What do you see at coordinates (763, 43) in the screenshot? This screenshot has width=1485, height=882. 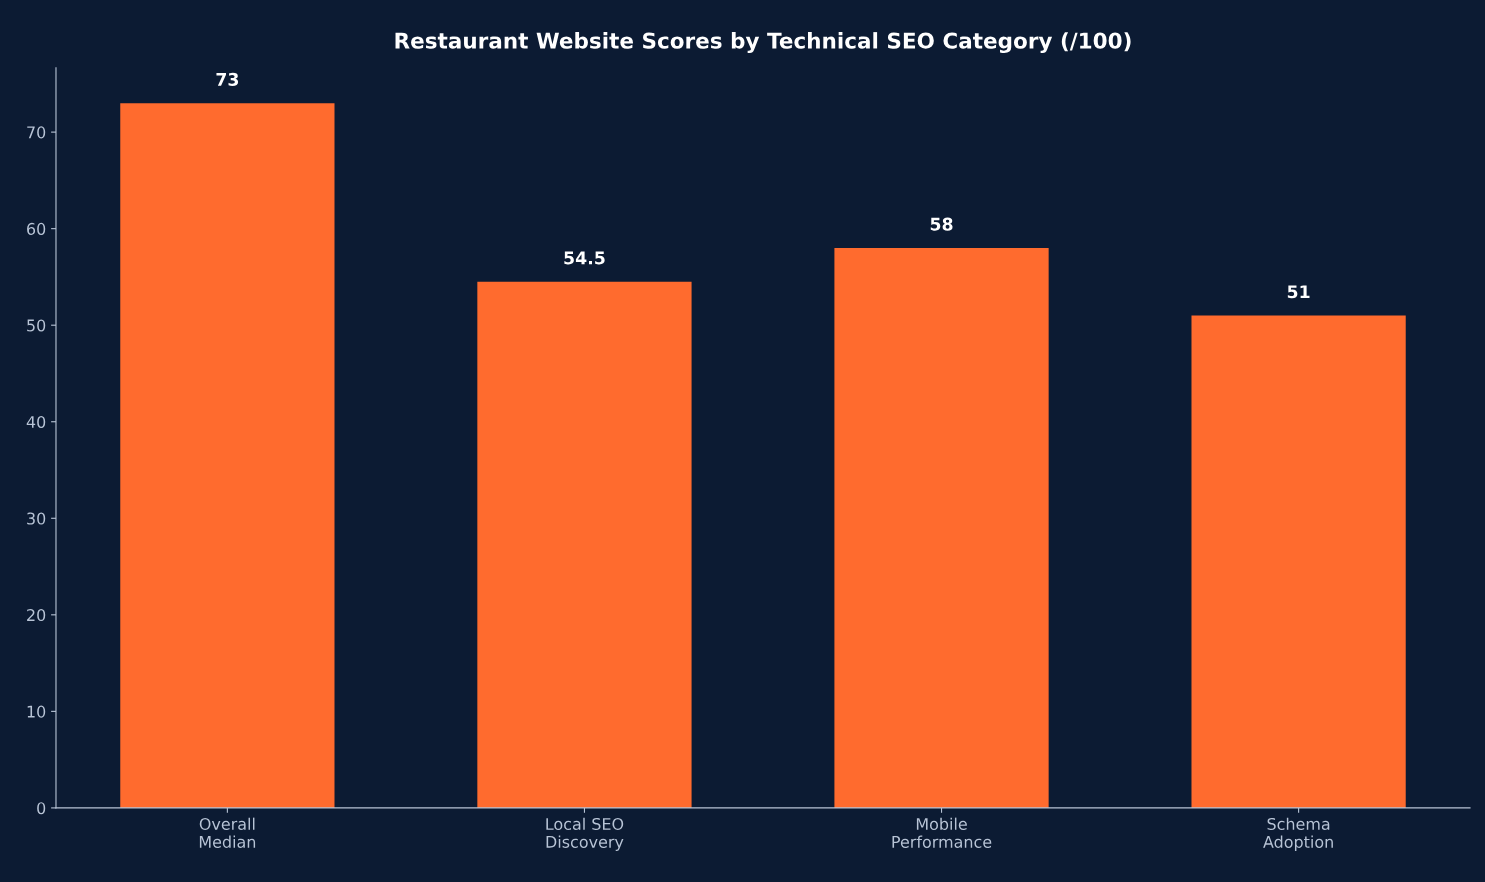 I see `chart-title: Restaurant Website Scores by Technical SEO Category (/100)` at bounding box center [763, 43].